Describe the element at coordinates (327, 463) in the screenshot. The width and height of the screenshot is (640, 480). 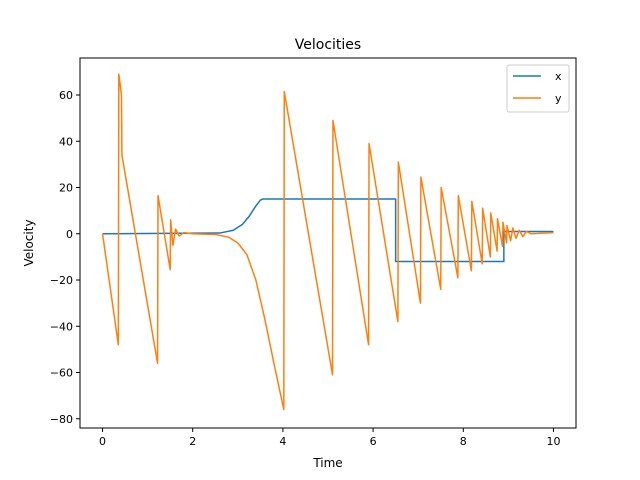
I see `x-axis-label: Time` at that location.